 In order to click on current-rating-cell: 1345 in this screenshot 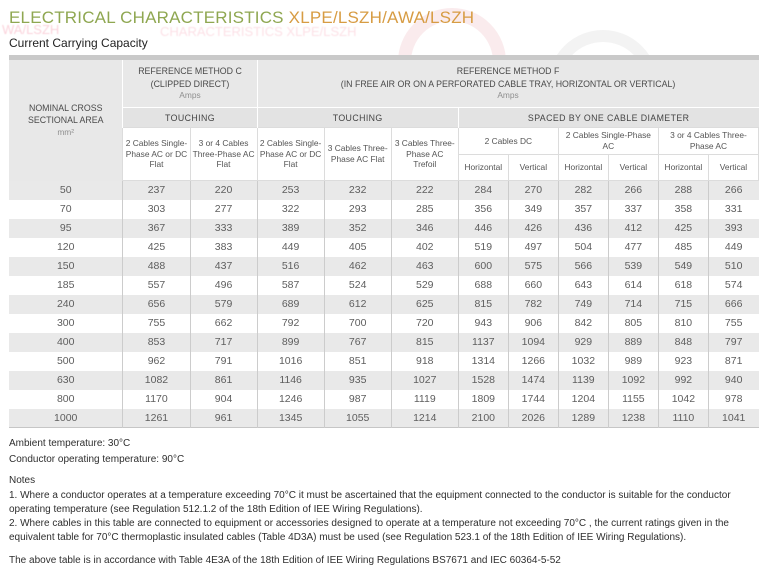, I will do `click(290, 418)`.